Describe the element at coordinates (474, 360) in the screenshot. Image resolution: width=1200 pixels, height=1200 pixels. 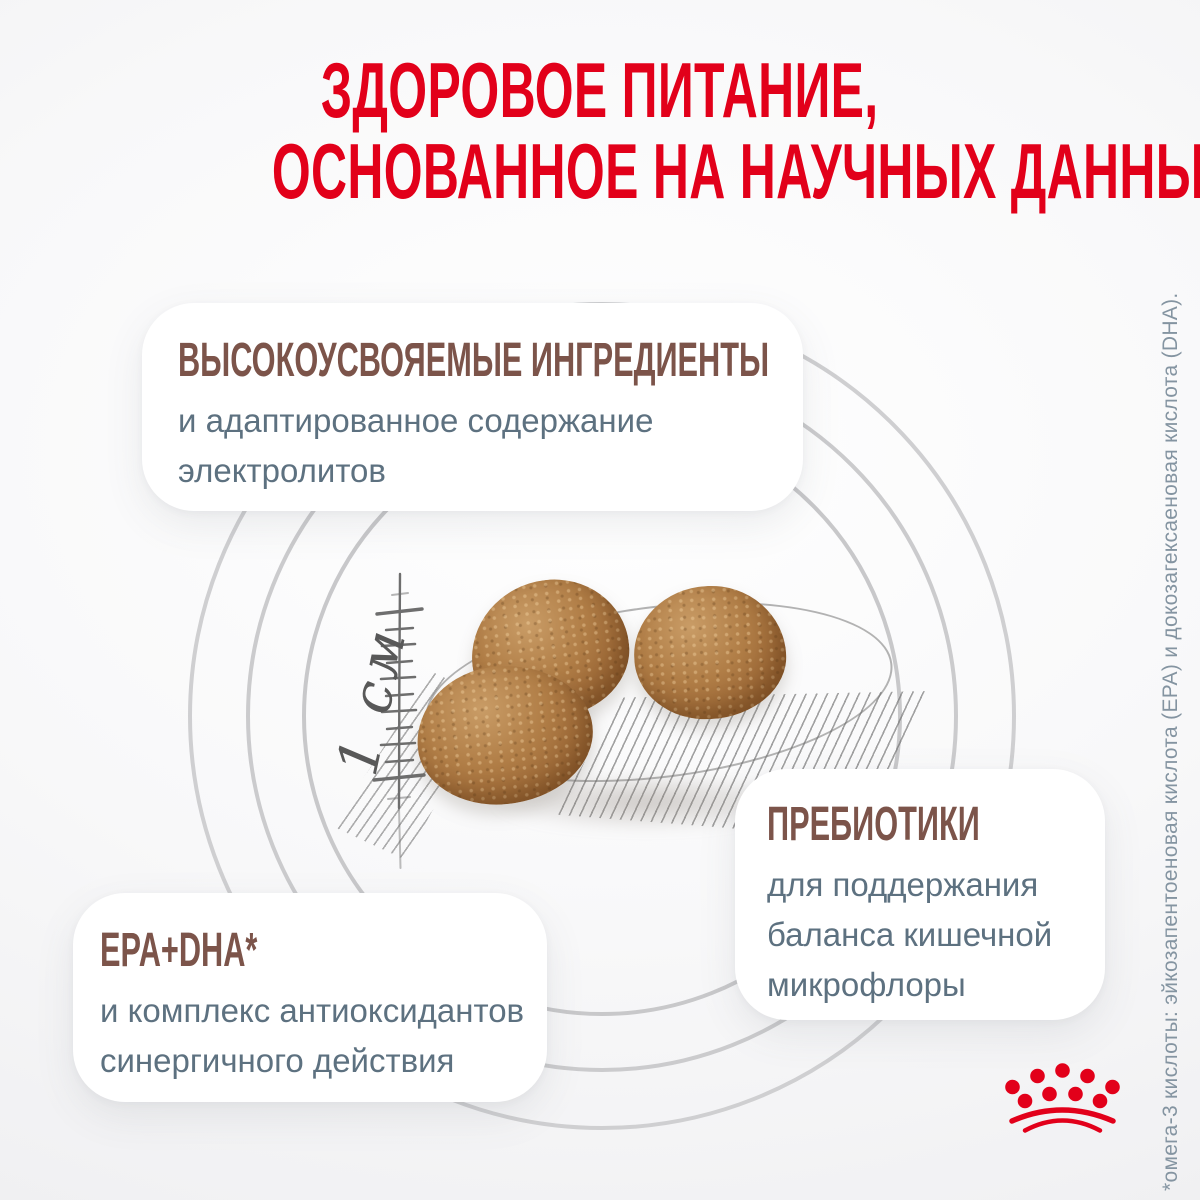
I see `card-title: ВЫСОКОУСВОЯЕМЫЕ ИНГРЕДИЕНТЫ` at that location.